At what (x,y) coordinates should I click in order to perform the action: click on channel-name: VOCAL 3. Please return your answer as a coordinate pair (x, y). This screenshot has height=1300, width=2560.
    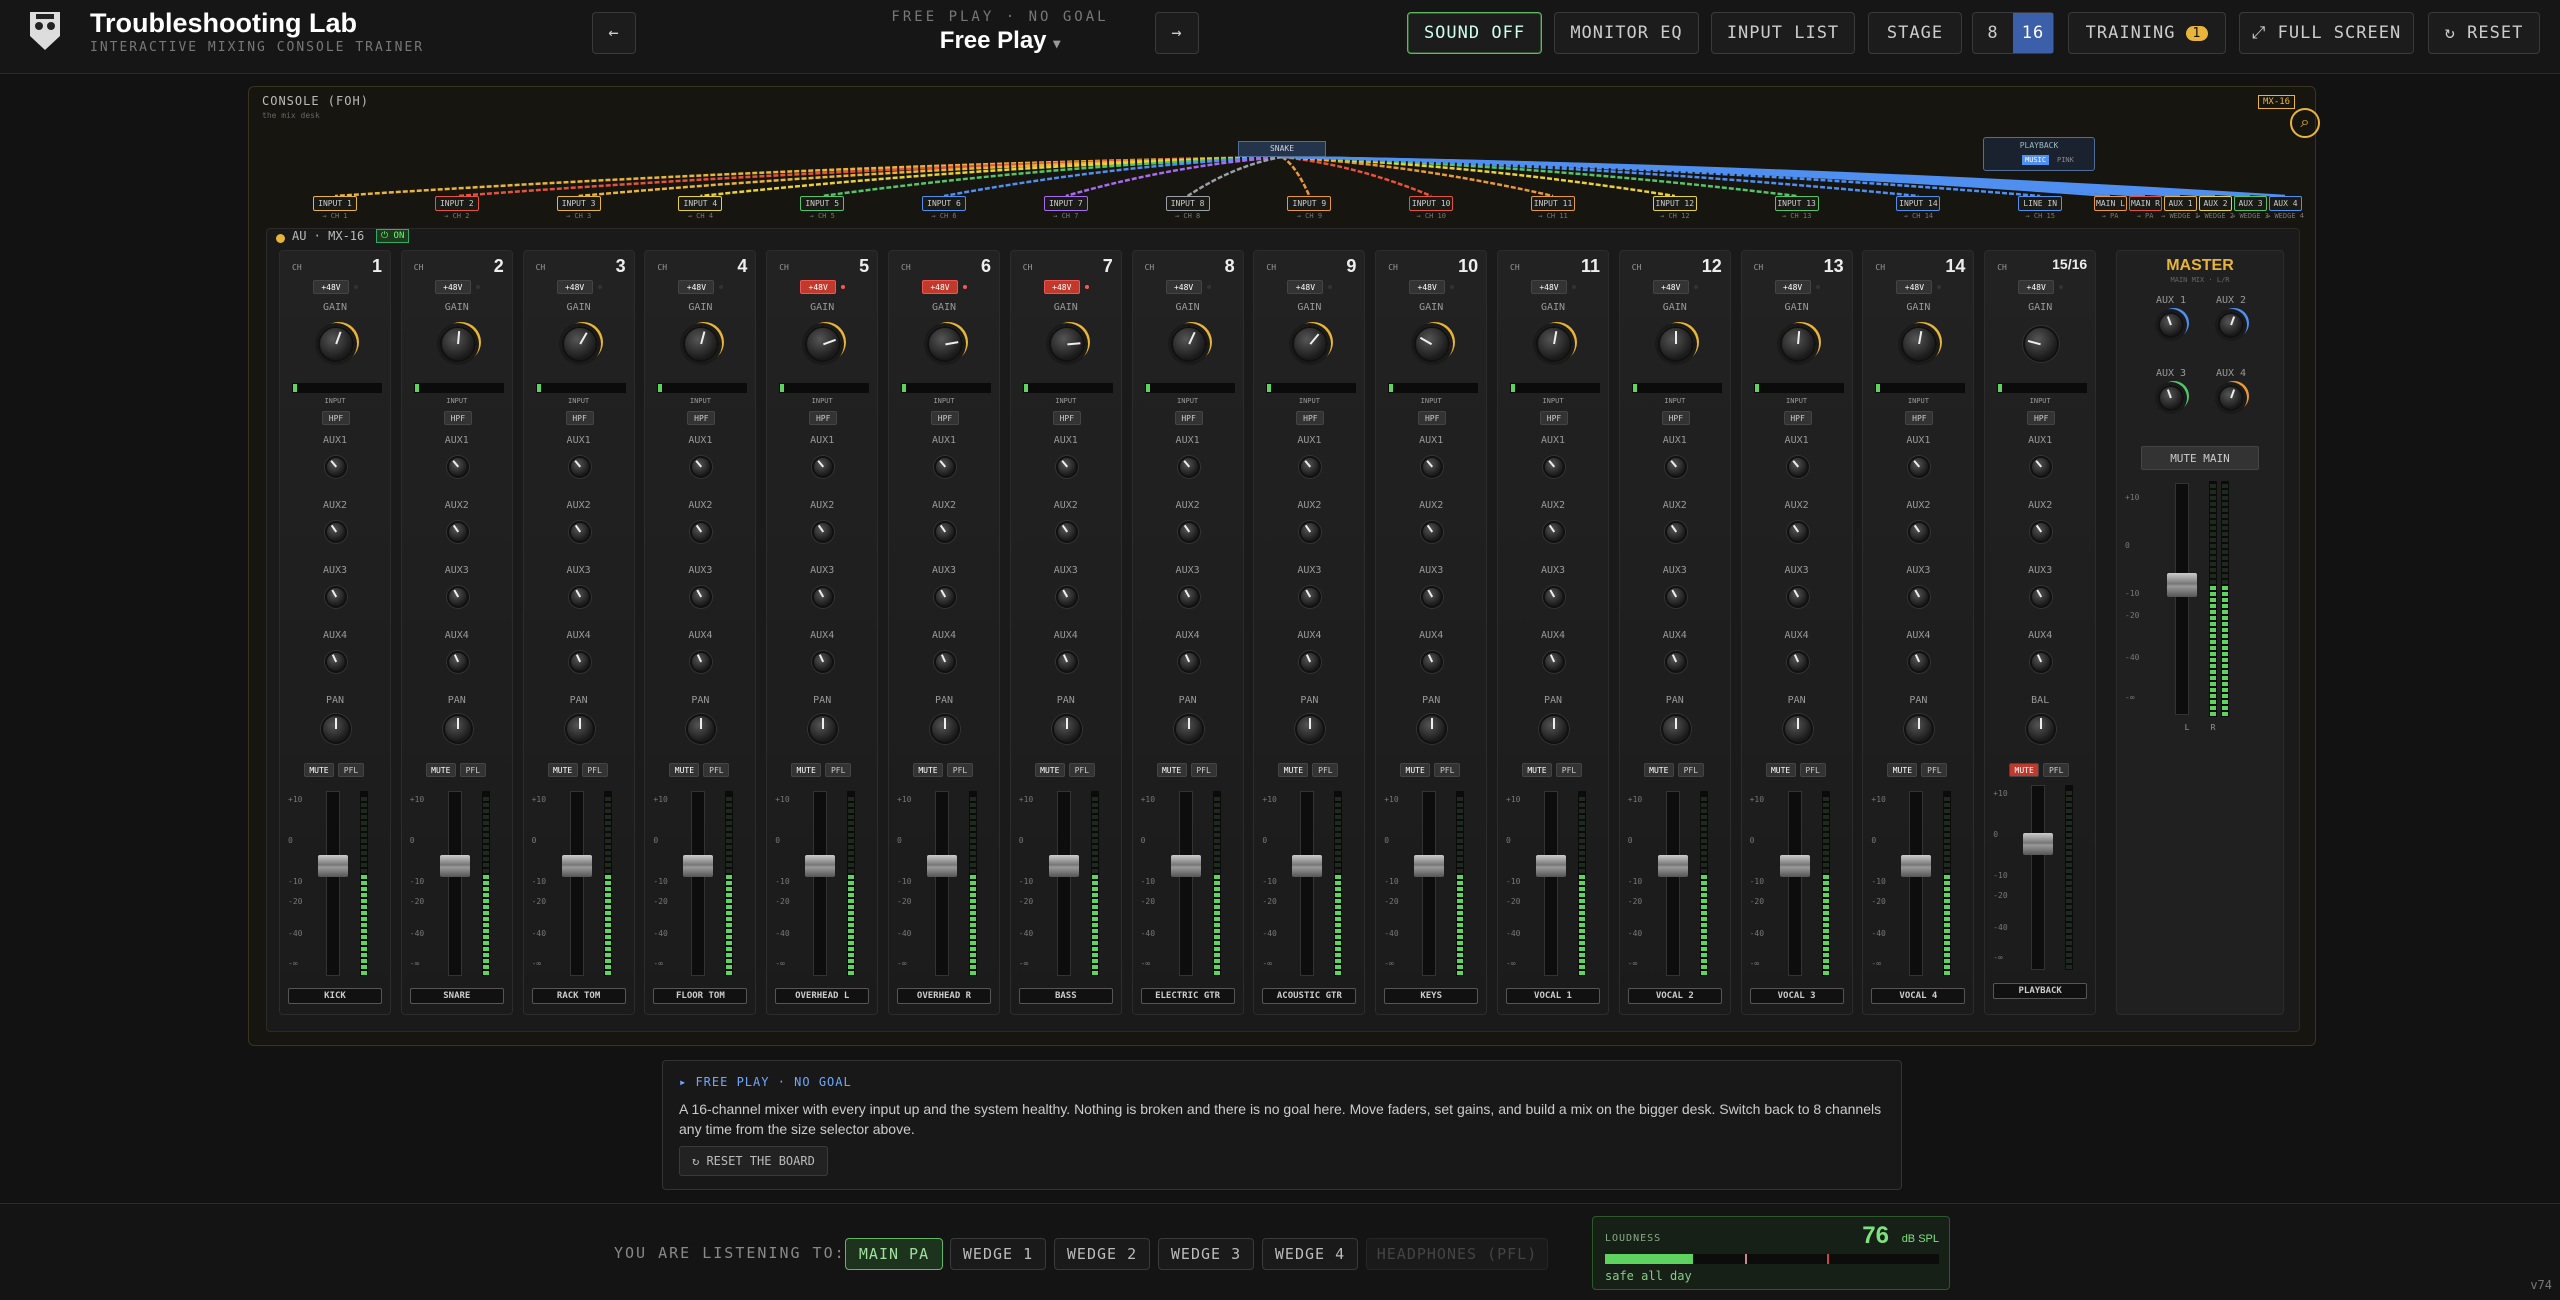
    Looking at the image, I should click on (1796, 996).